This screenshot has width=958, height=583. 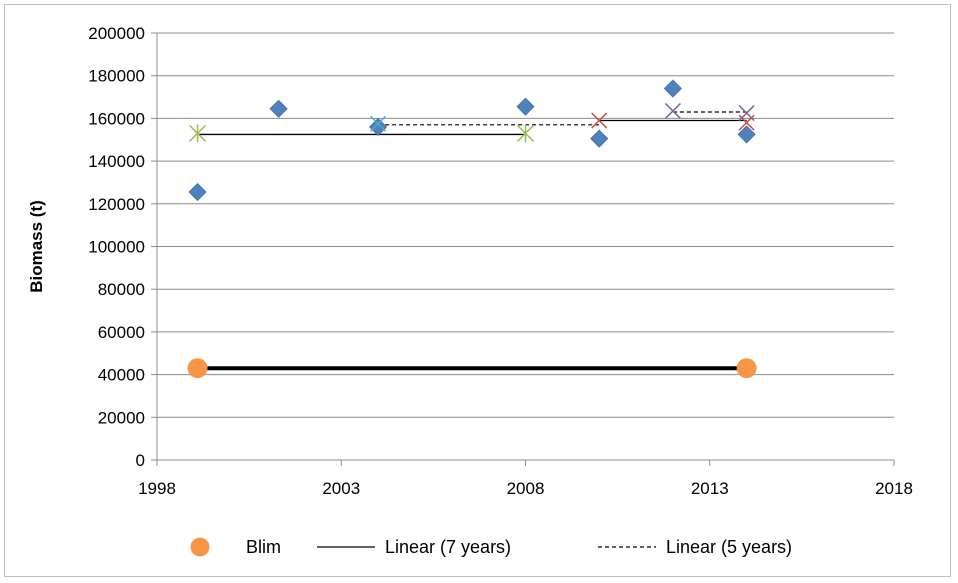 I want to click on y-tick-label: 180000, so click(x=116, y=76).